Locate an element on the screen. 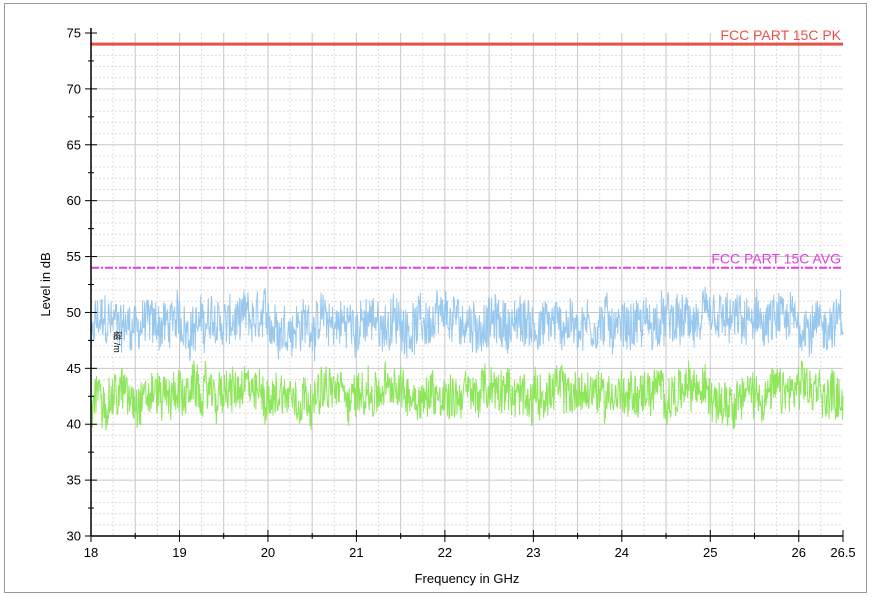 This screenshot has height=597, width=872. y-tick-label: 45 is located at coordinates (74, 368).